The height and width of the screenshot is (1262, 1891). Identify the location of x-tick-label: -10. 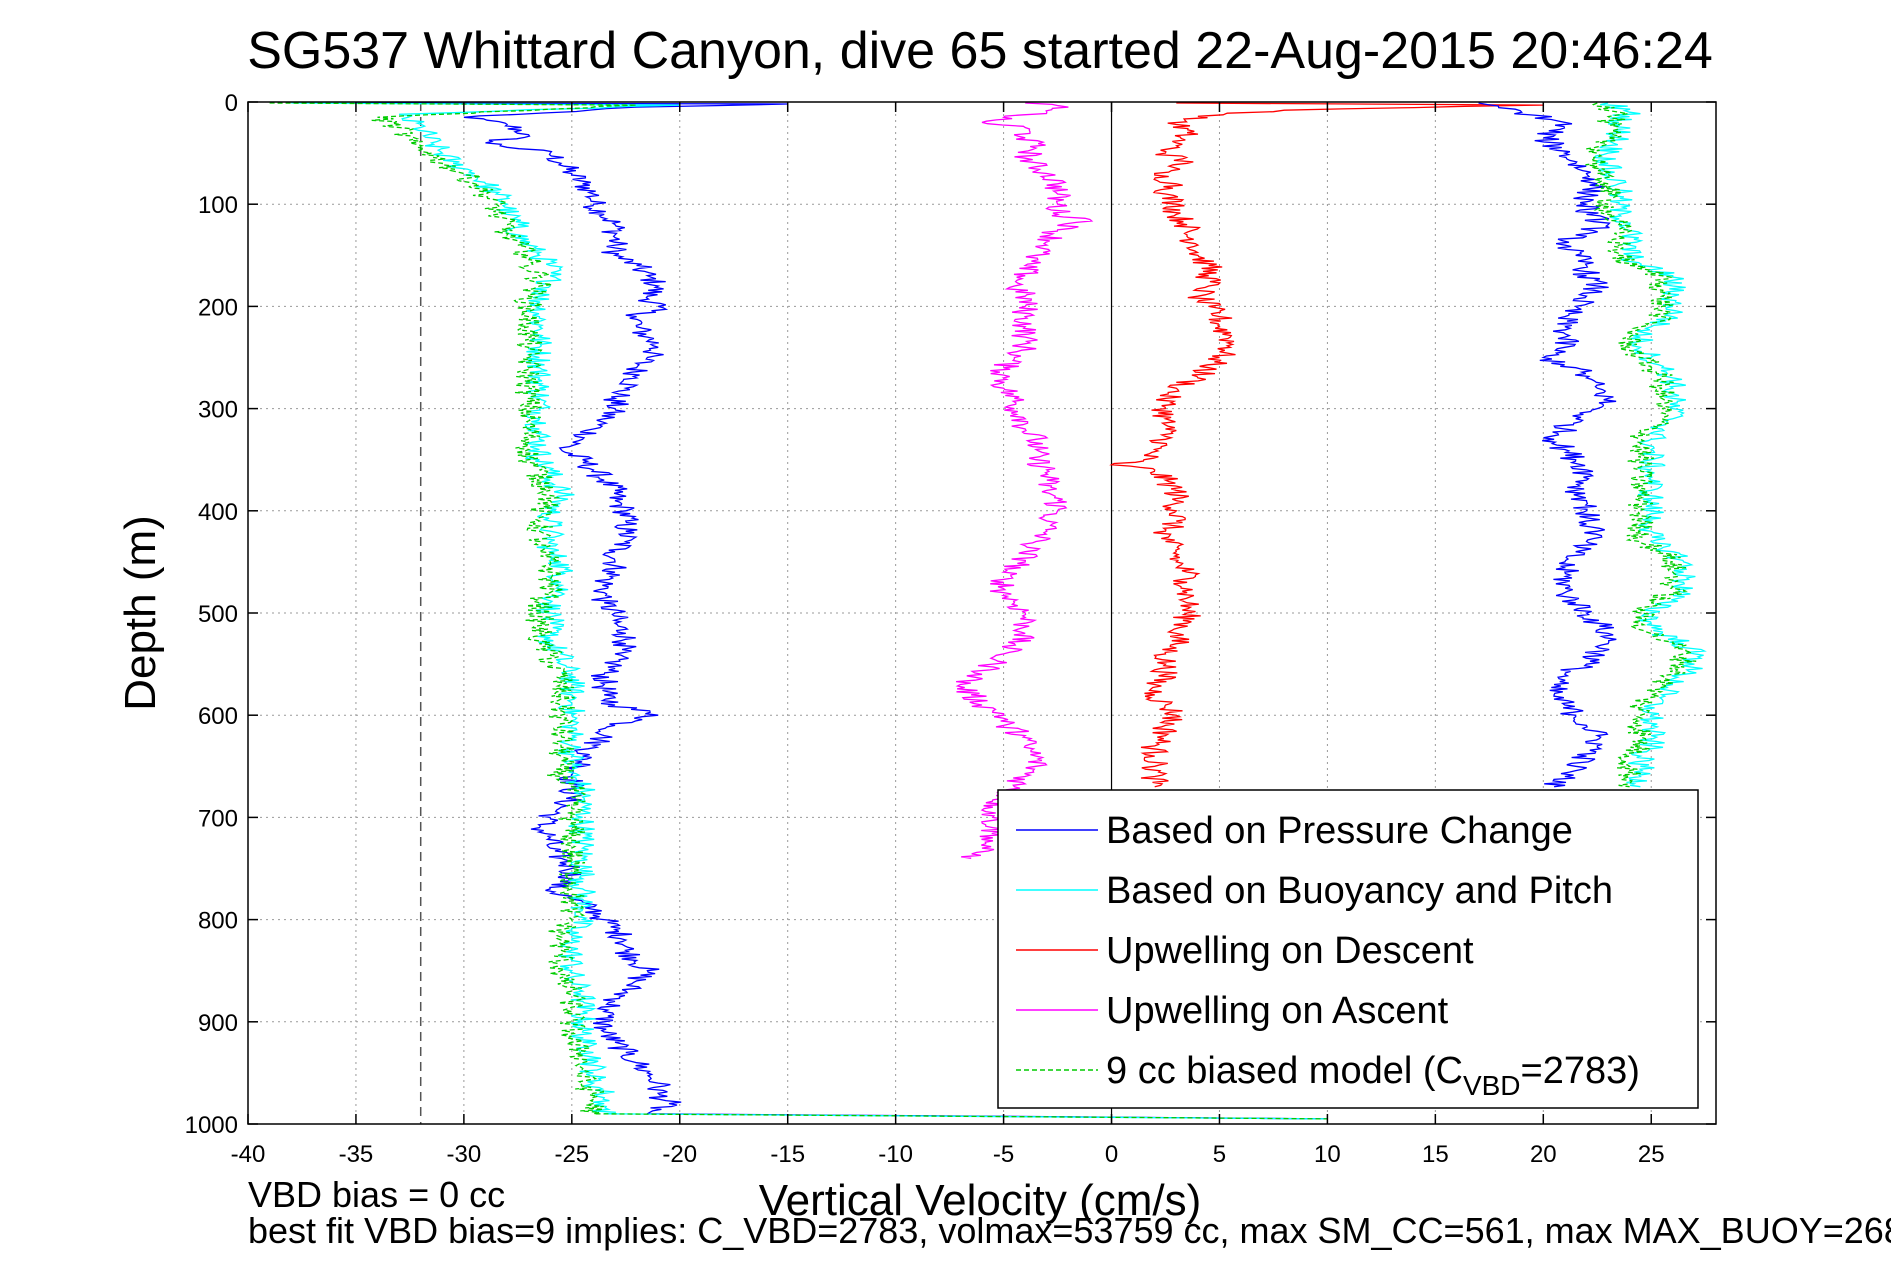
(895, 1154).